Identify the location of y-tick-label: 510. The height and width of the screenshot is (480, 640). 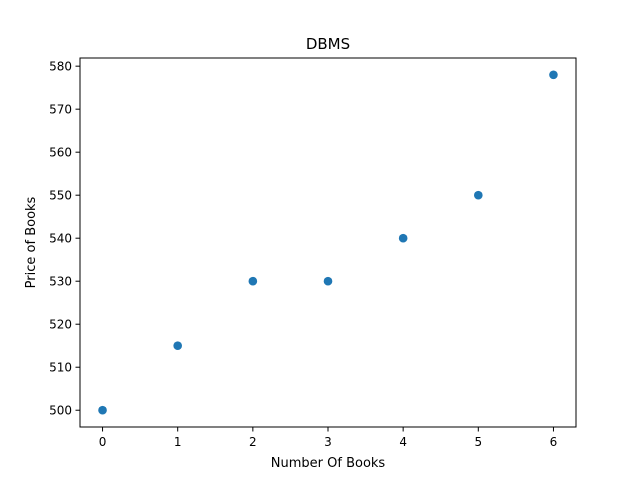
(60, 368).